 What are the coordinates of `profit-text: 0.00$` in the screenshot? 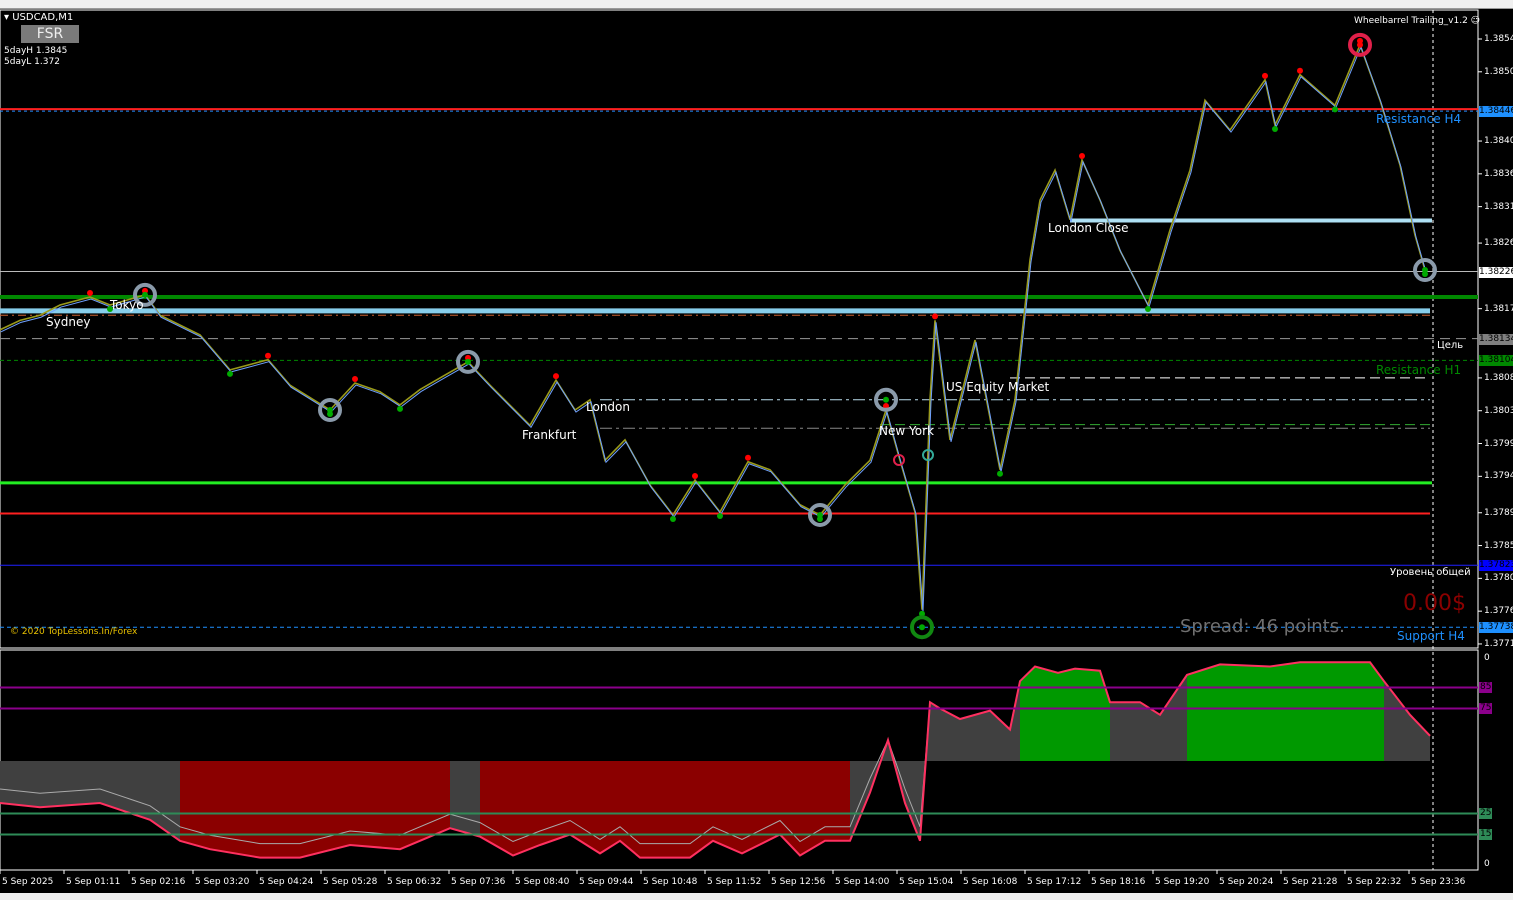 It's located at (1434, 603).